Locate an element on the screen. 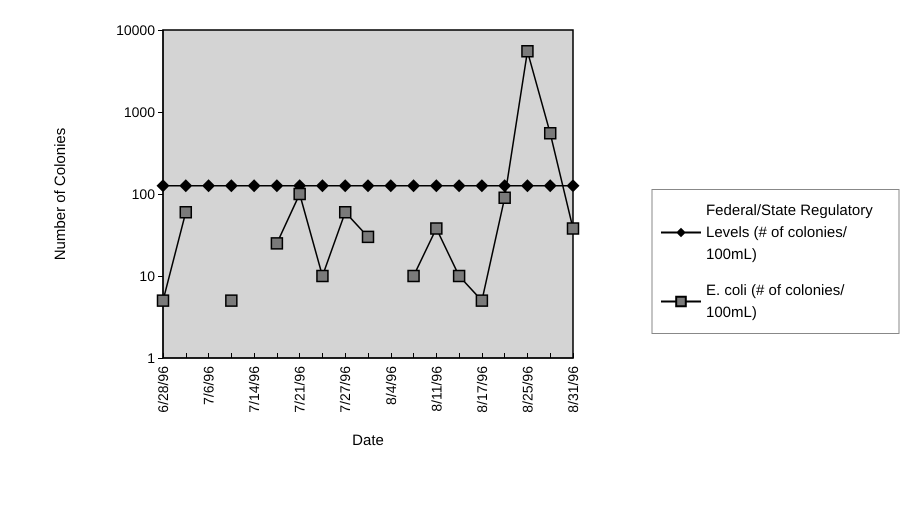 This screenshot has height=523, width=911. x-tick-label: 8/25/96 is located at coordinates (527, 389).